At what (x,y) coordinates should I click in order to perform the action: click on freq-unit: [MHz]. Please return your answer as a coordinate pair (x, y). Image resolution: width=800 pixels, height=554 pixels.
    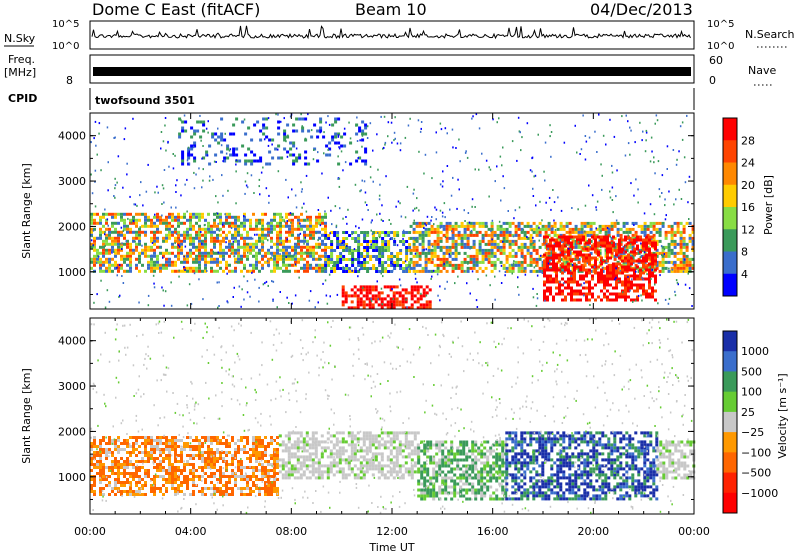
    Looking at the image, I should click on (20, 72).